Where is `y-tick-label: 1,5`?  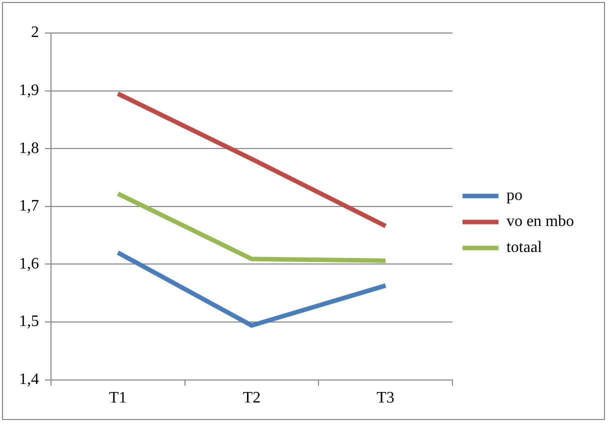 y-tick-label: 1,5 is located at coordinates (29, 321).